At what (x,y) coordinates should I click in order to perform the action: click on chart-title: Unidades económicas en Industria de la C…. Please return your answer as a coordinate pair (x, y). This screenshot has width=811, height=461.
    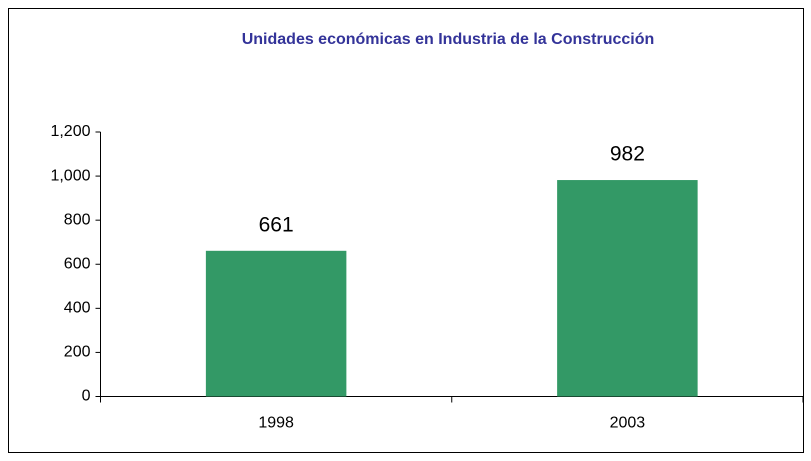
    Looking at the image, I should click on (448, 39).